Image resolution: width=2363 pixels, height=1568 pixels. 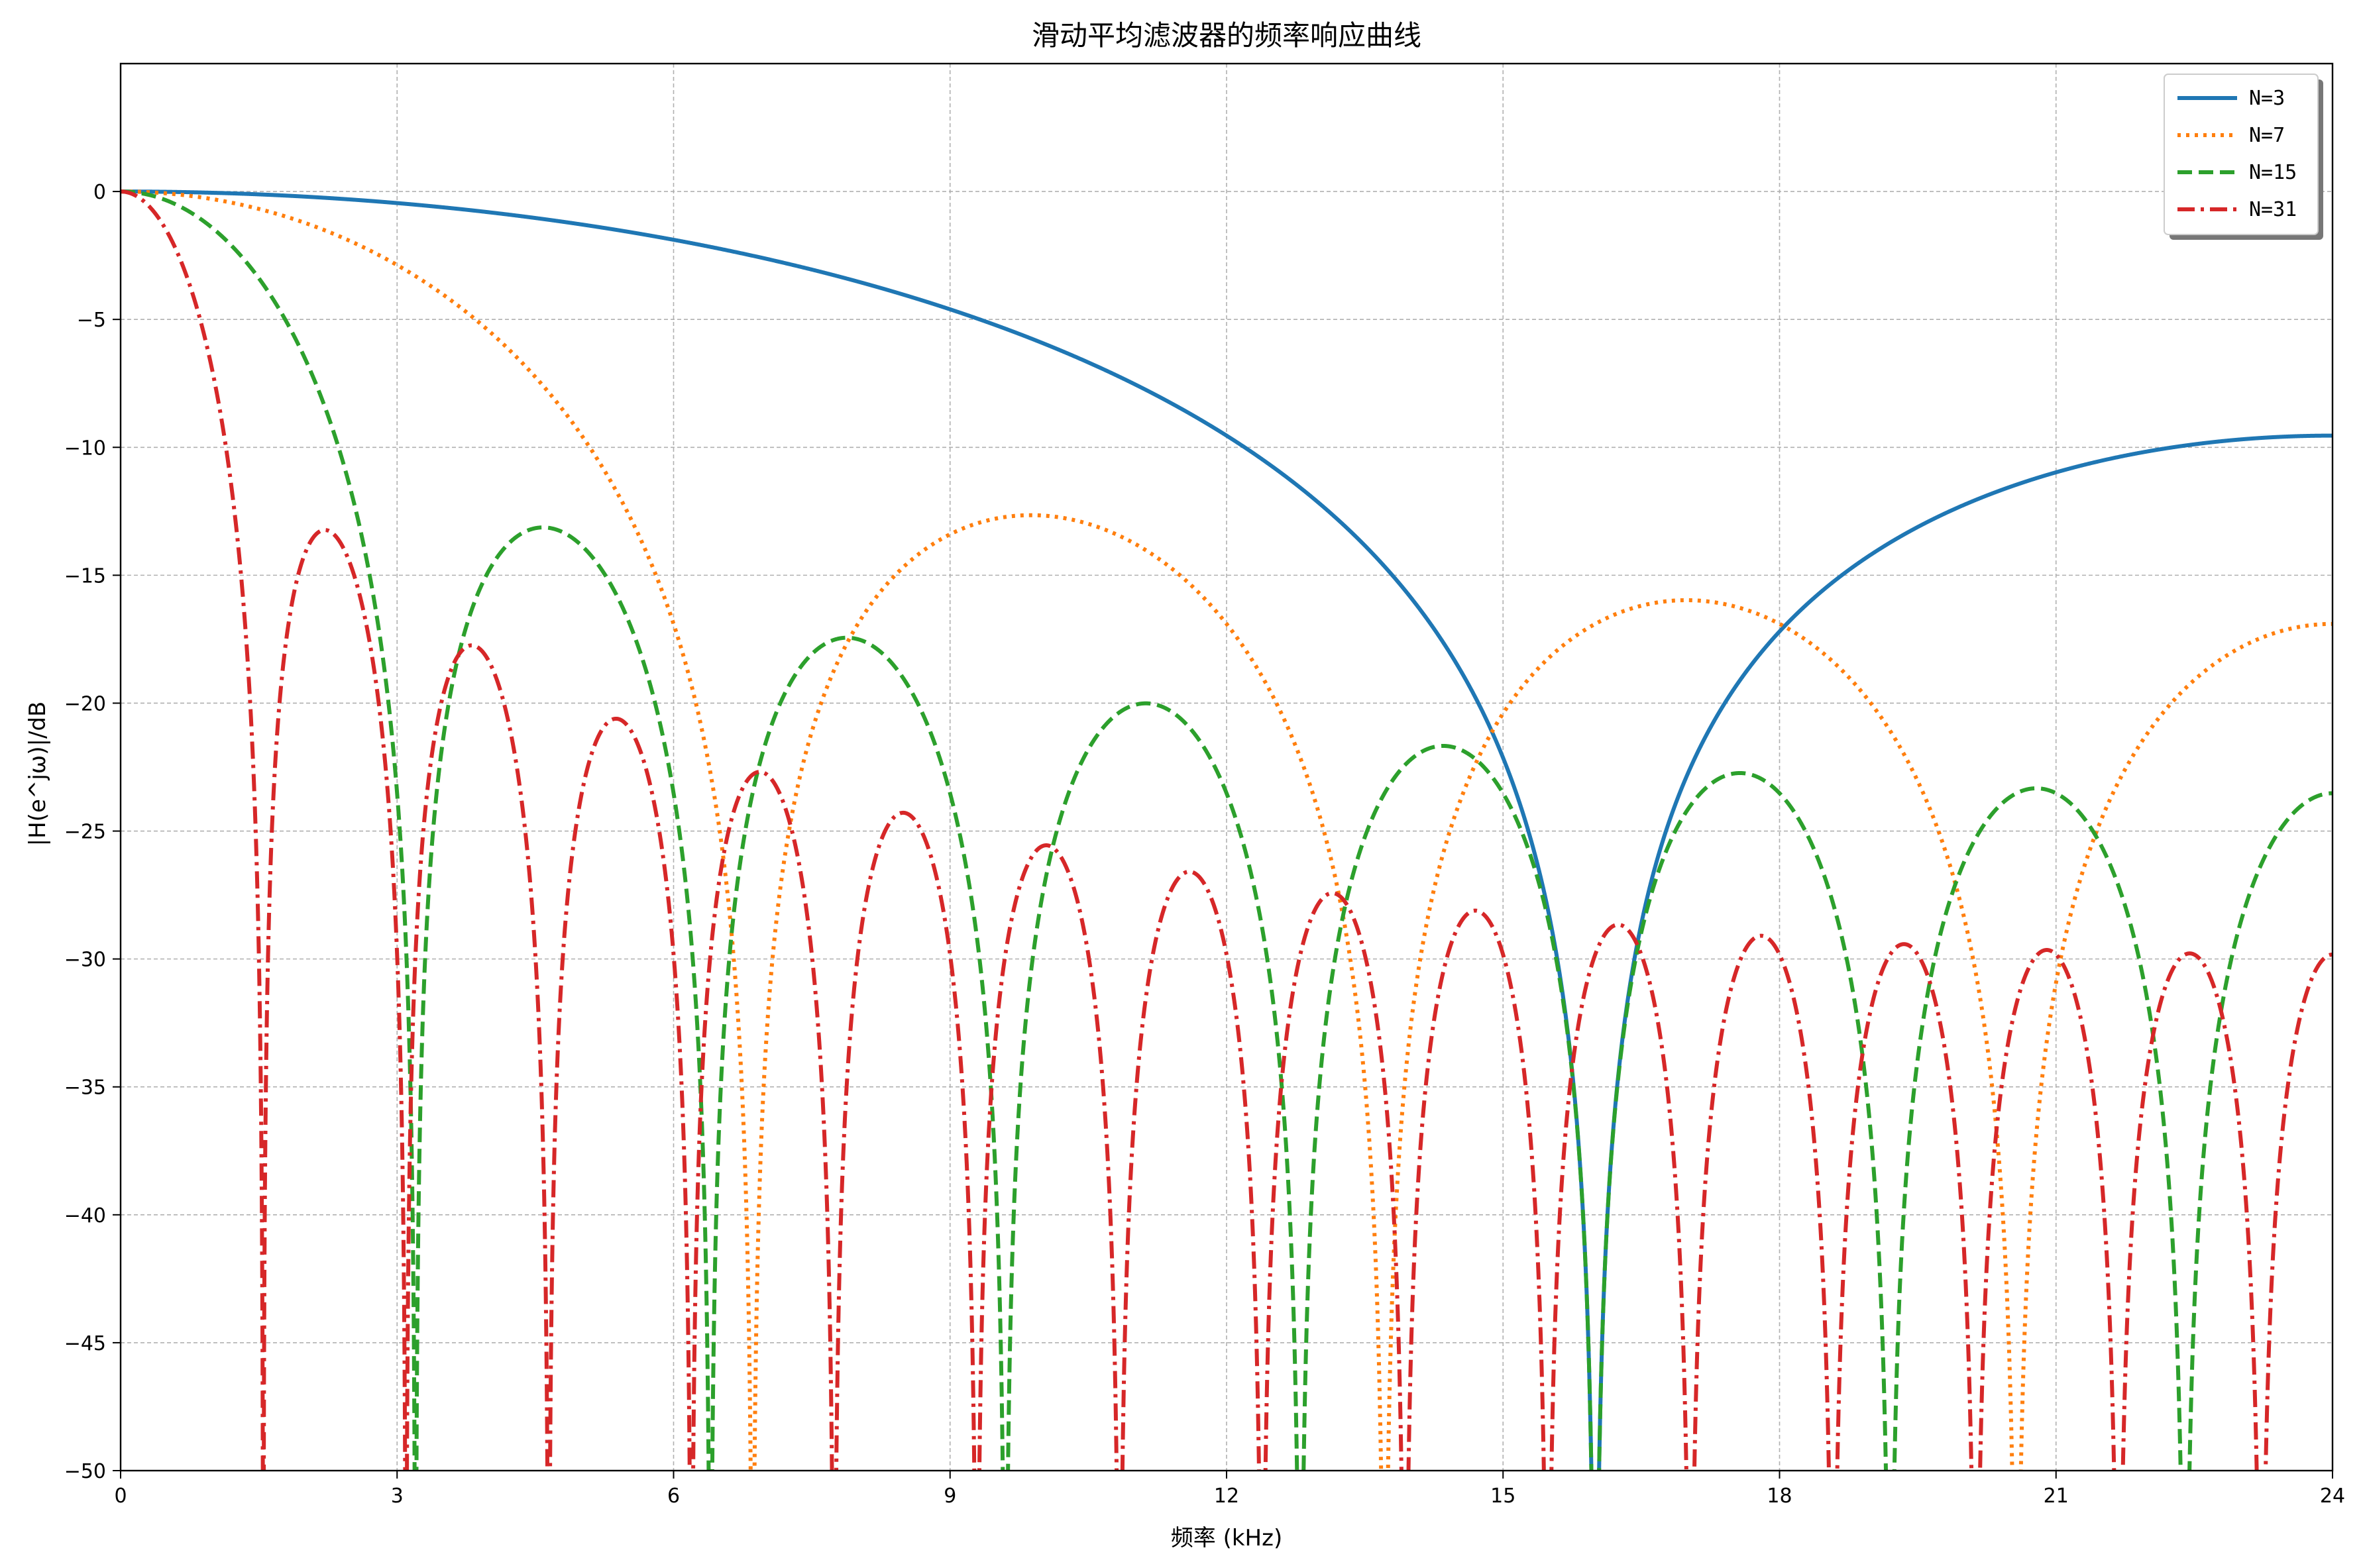 What do you see at coordinates (85, 832) in the screenshot?
I see `y-tick-label: −25` at bounding box center [85, 832].